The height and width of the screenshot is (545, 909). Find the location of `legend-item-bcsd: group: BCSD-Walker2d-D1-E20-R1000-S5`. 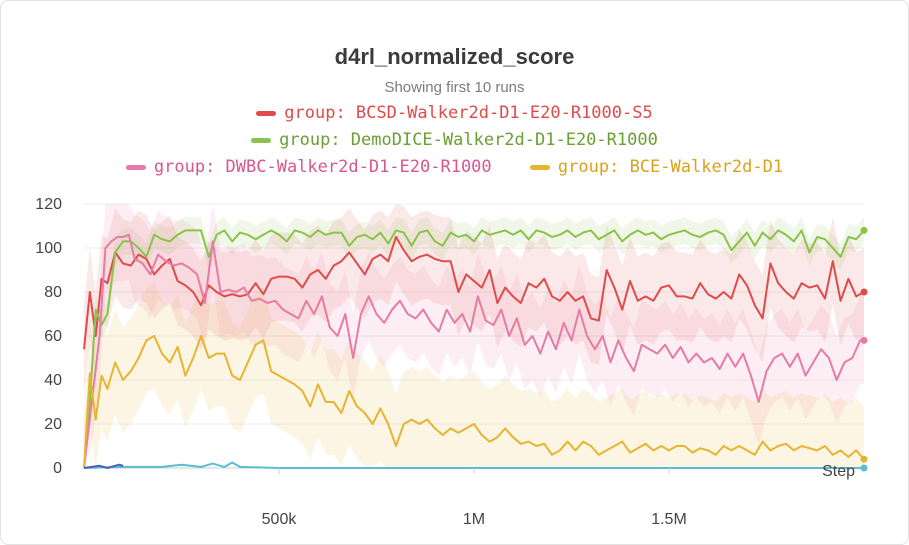

legend-item-bcsd: group: BCSD-Walker2d-D1-E20-R1000-S5 is located at coordinates (454, 113).